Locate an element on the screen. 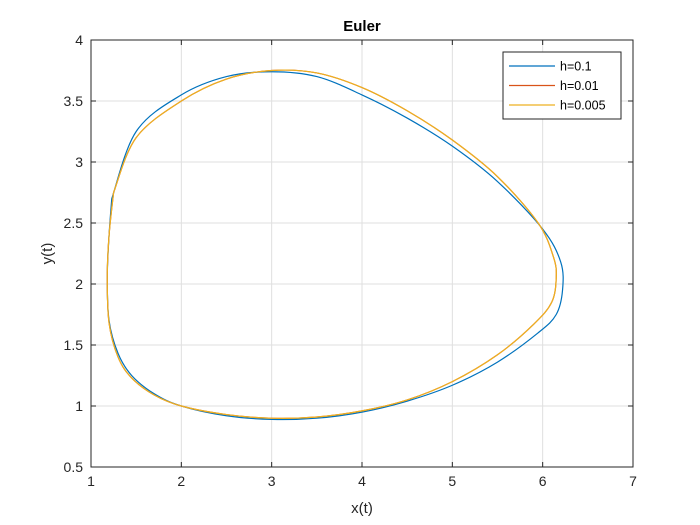  legend-label: h=0.01 is located at coordinates (579, 86).